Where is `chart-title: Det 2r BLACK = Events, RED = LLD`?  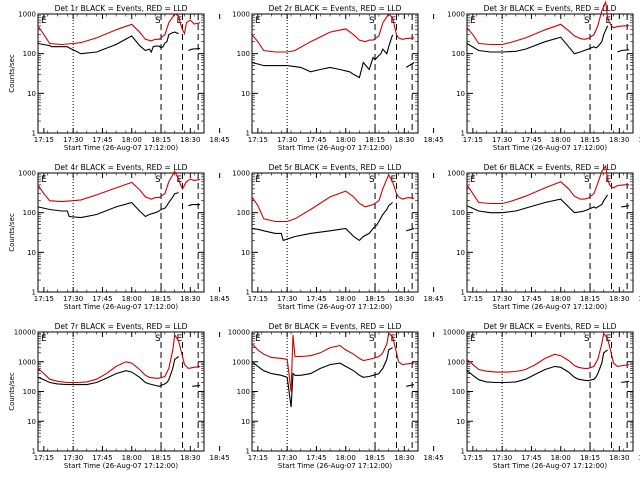
chart-title: Det 2r BLACK = Events, RED = LLD is located at coordinates (335, 8).